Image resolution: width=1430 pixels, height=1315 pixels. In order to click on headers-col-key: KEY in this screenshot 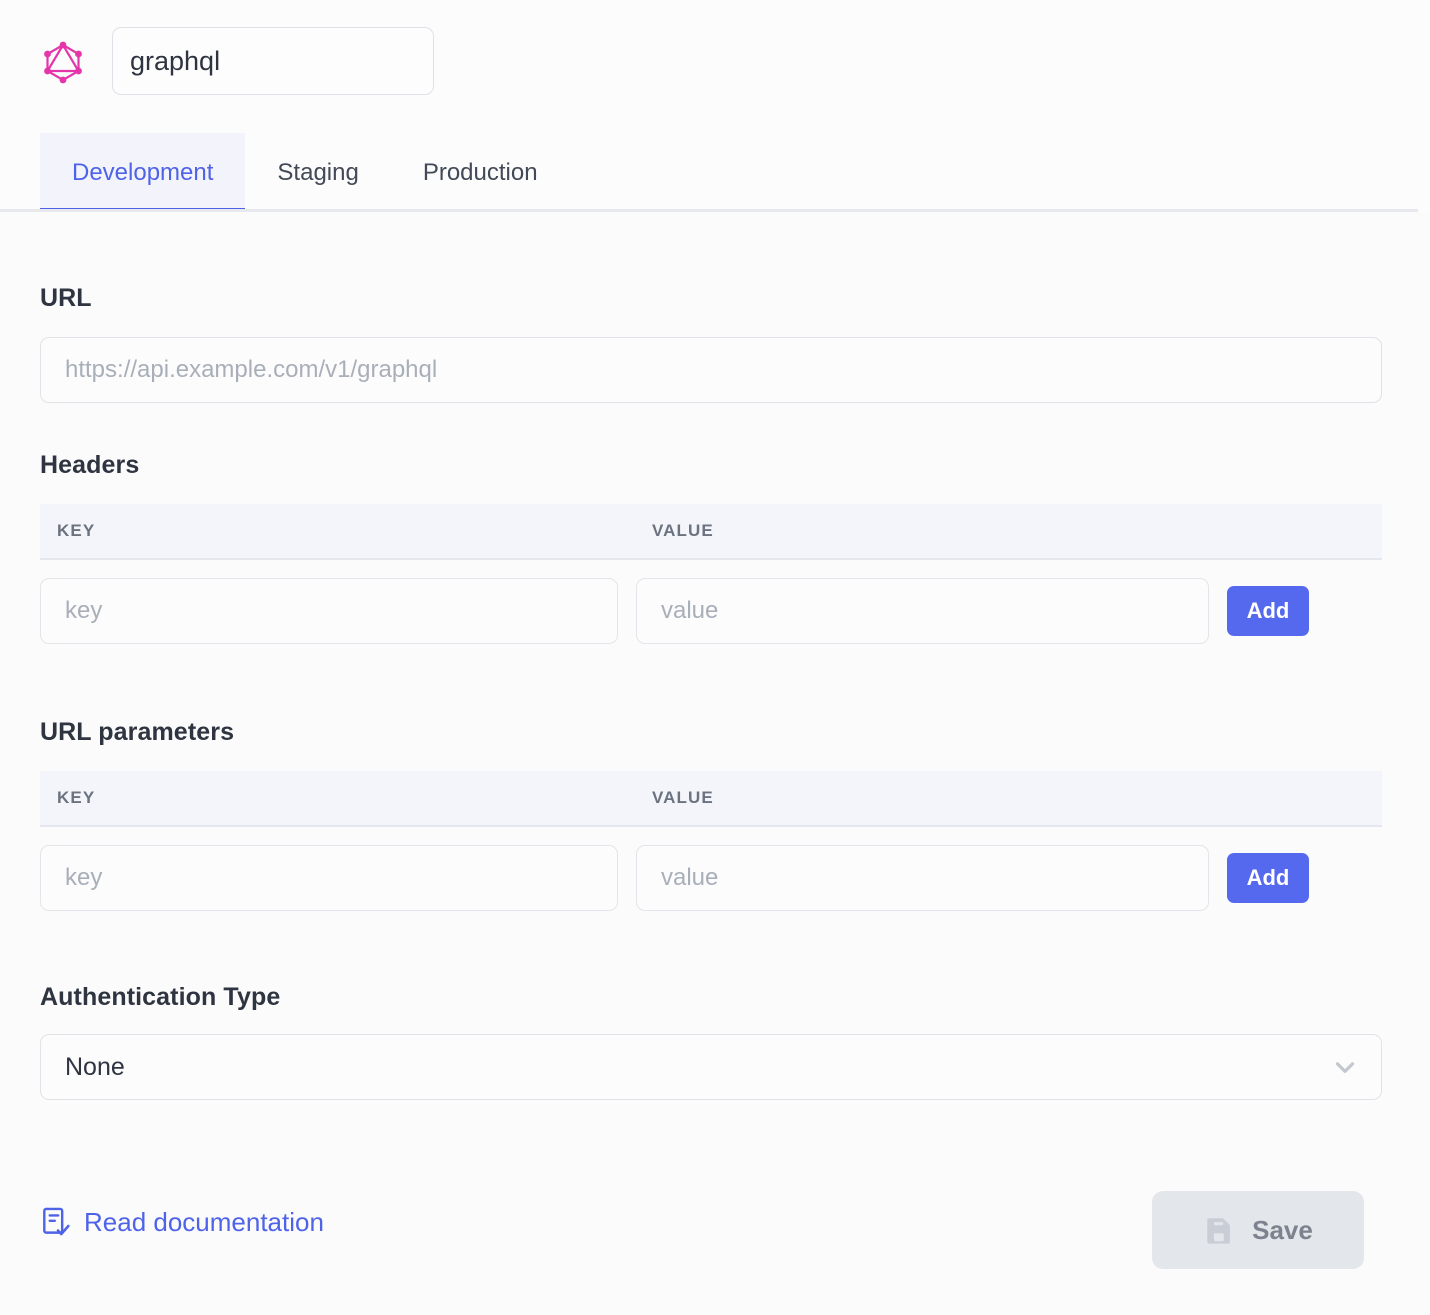, I will do `click(76, 530)`.